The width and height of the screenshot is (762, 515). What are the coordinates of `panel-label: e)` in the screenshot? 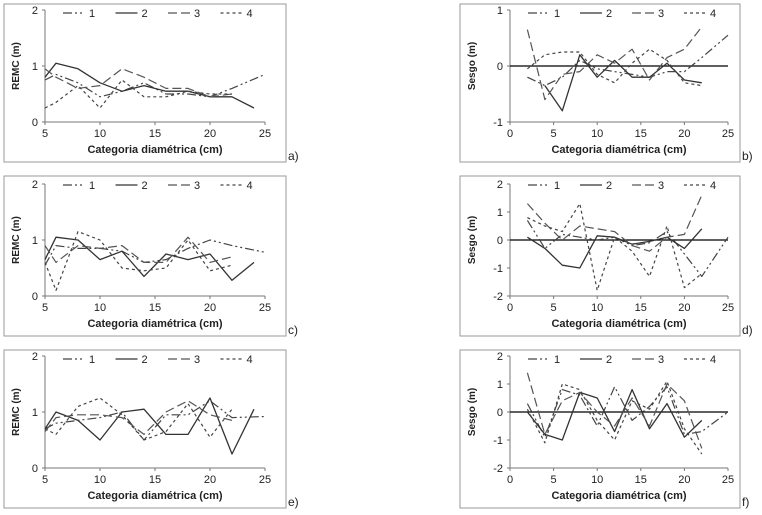 It's located at (293, 502).